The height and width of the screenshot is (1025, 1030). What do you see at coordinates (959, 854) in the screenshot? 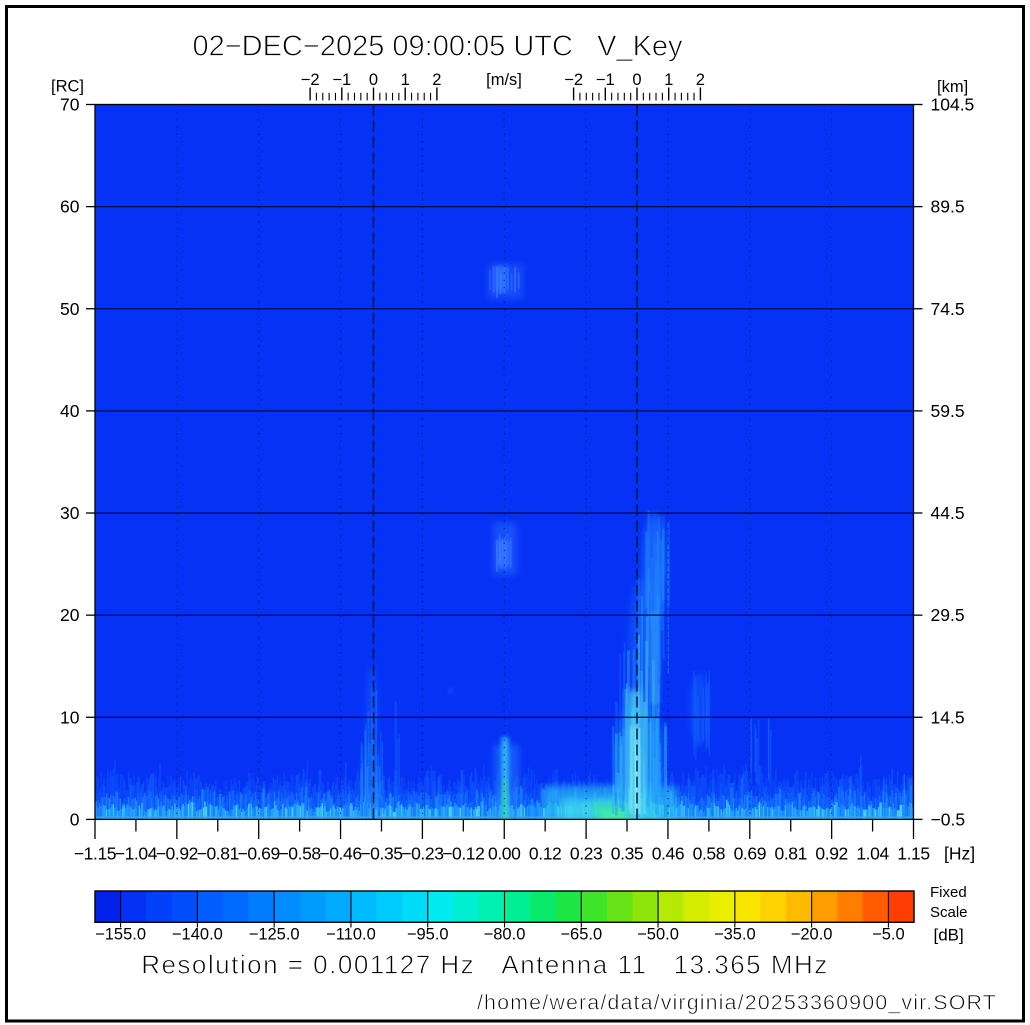
I see `svg-text: [Hz]` at bounding box center [959, 854].